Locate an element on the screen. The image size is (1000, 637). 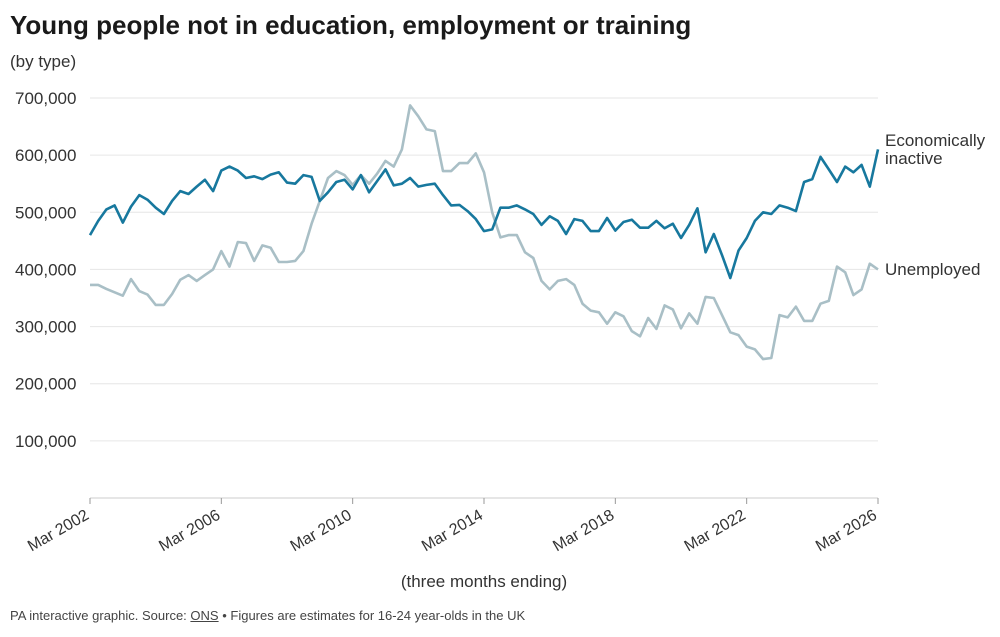
x-tick-label: Mar 2002 is located at coordinates (58, 531).